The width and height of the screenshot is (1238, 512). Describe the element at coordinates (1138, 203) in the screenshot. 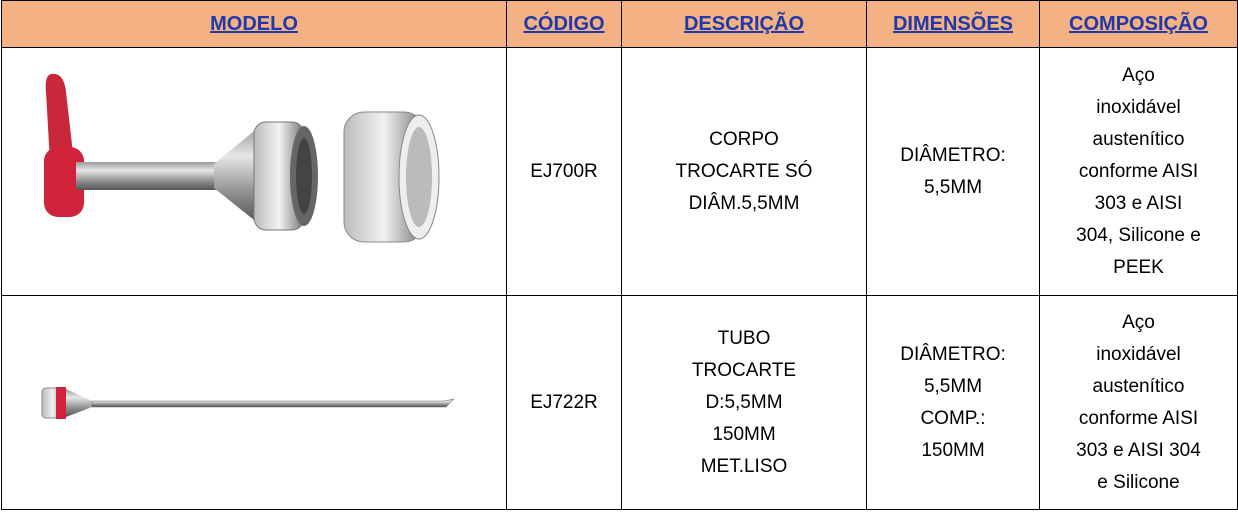

I see `text-line: 303 e AISI` at that location.